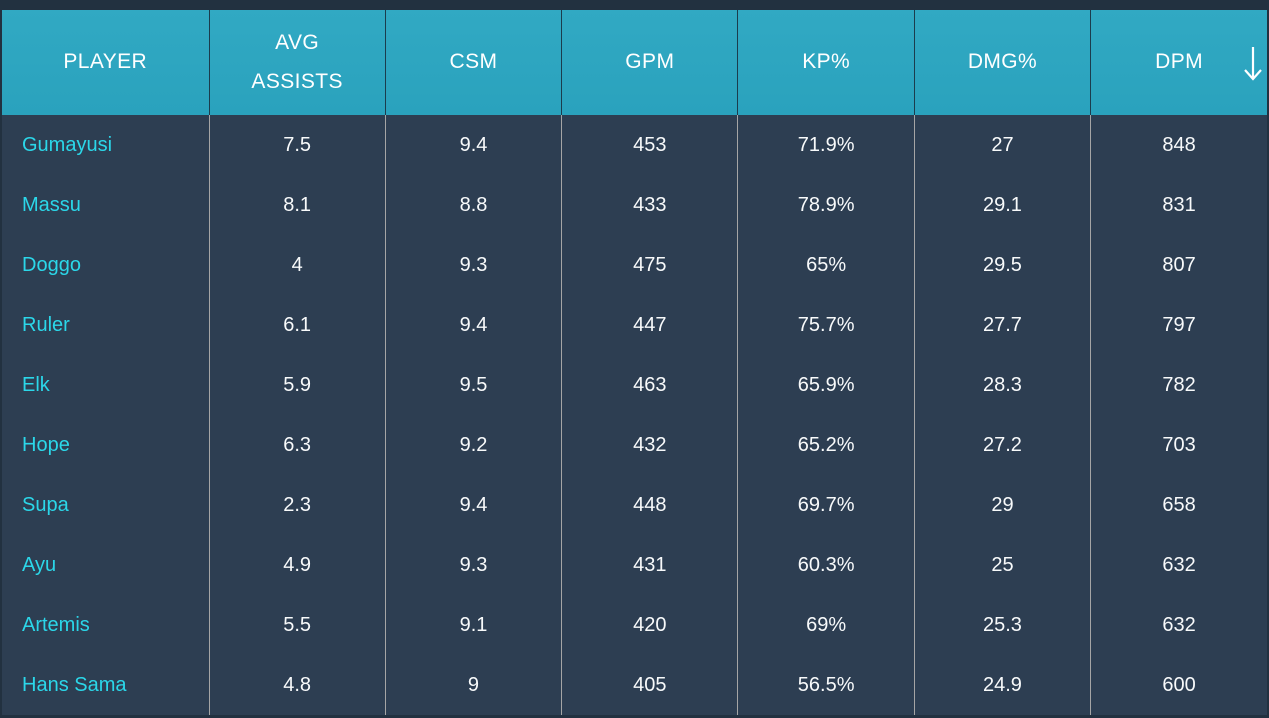 The image size is (1269, 718). I want to click on stat-cell: 5.5, so click(297, 625).